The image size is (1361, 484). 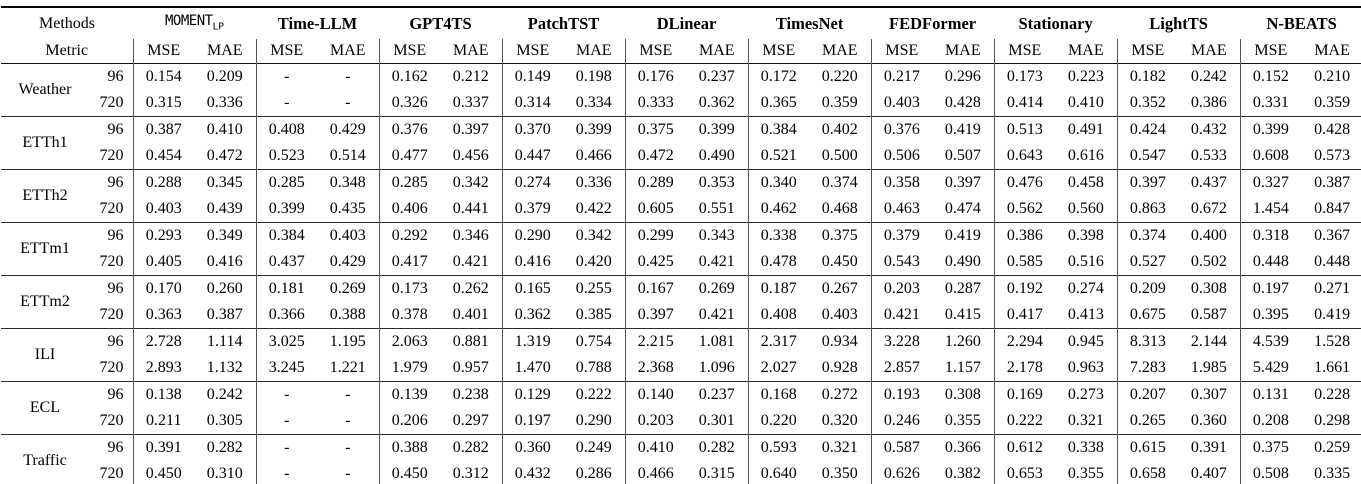 I want to click on mae-value-cell: 0.386, so click(x=1208, y=103).